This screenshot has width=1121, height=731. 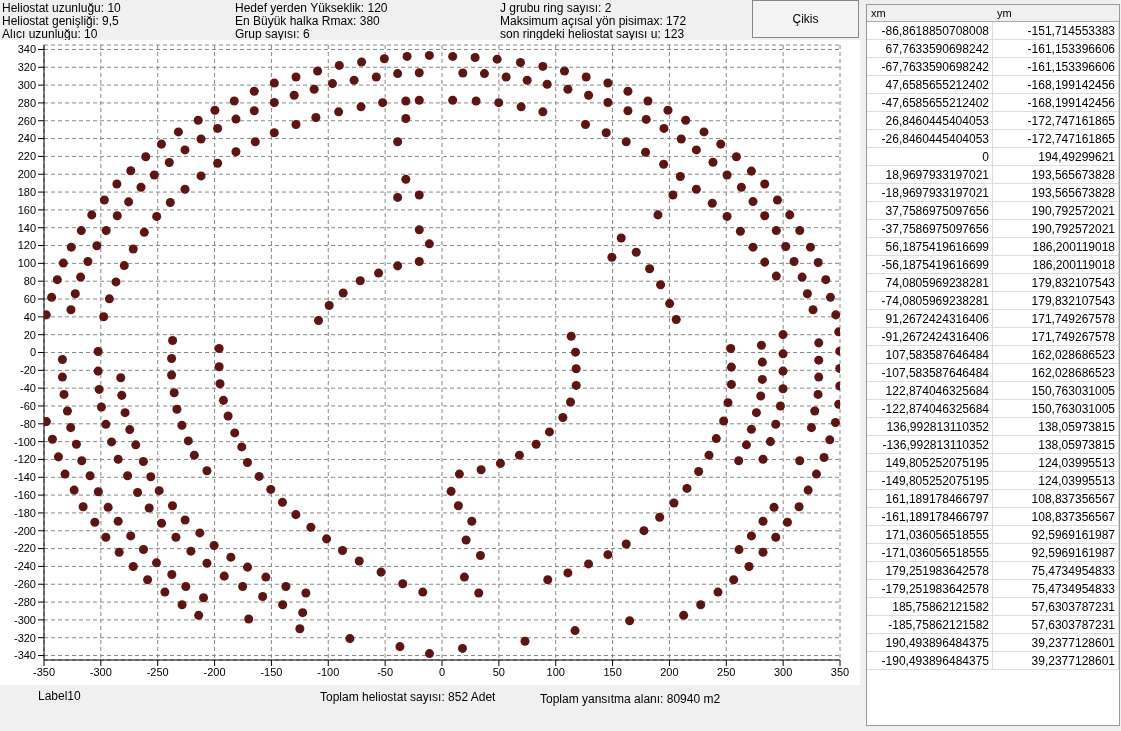 What do you see at coordinates (29, 281) in the screenshot?
I see `y-tick-label: 80` at bounding box center [29, 281].